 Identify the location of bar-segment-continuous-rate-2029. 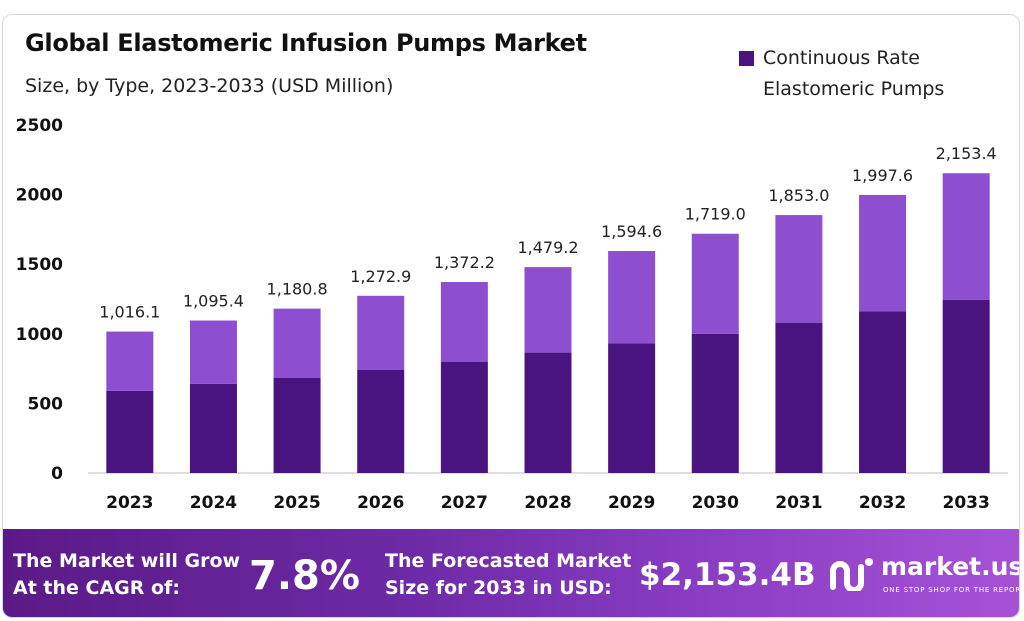
(632, 408).